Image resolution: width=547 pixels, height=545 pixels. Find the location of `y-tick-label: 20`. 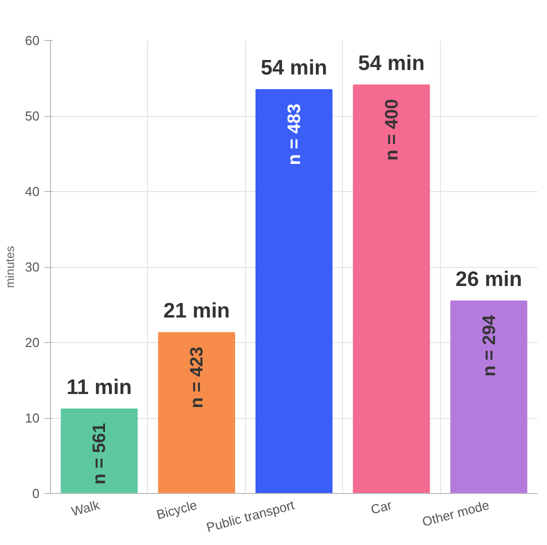

y-tick-label: 20 is located at coordinates (32, 342).